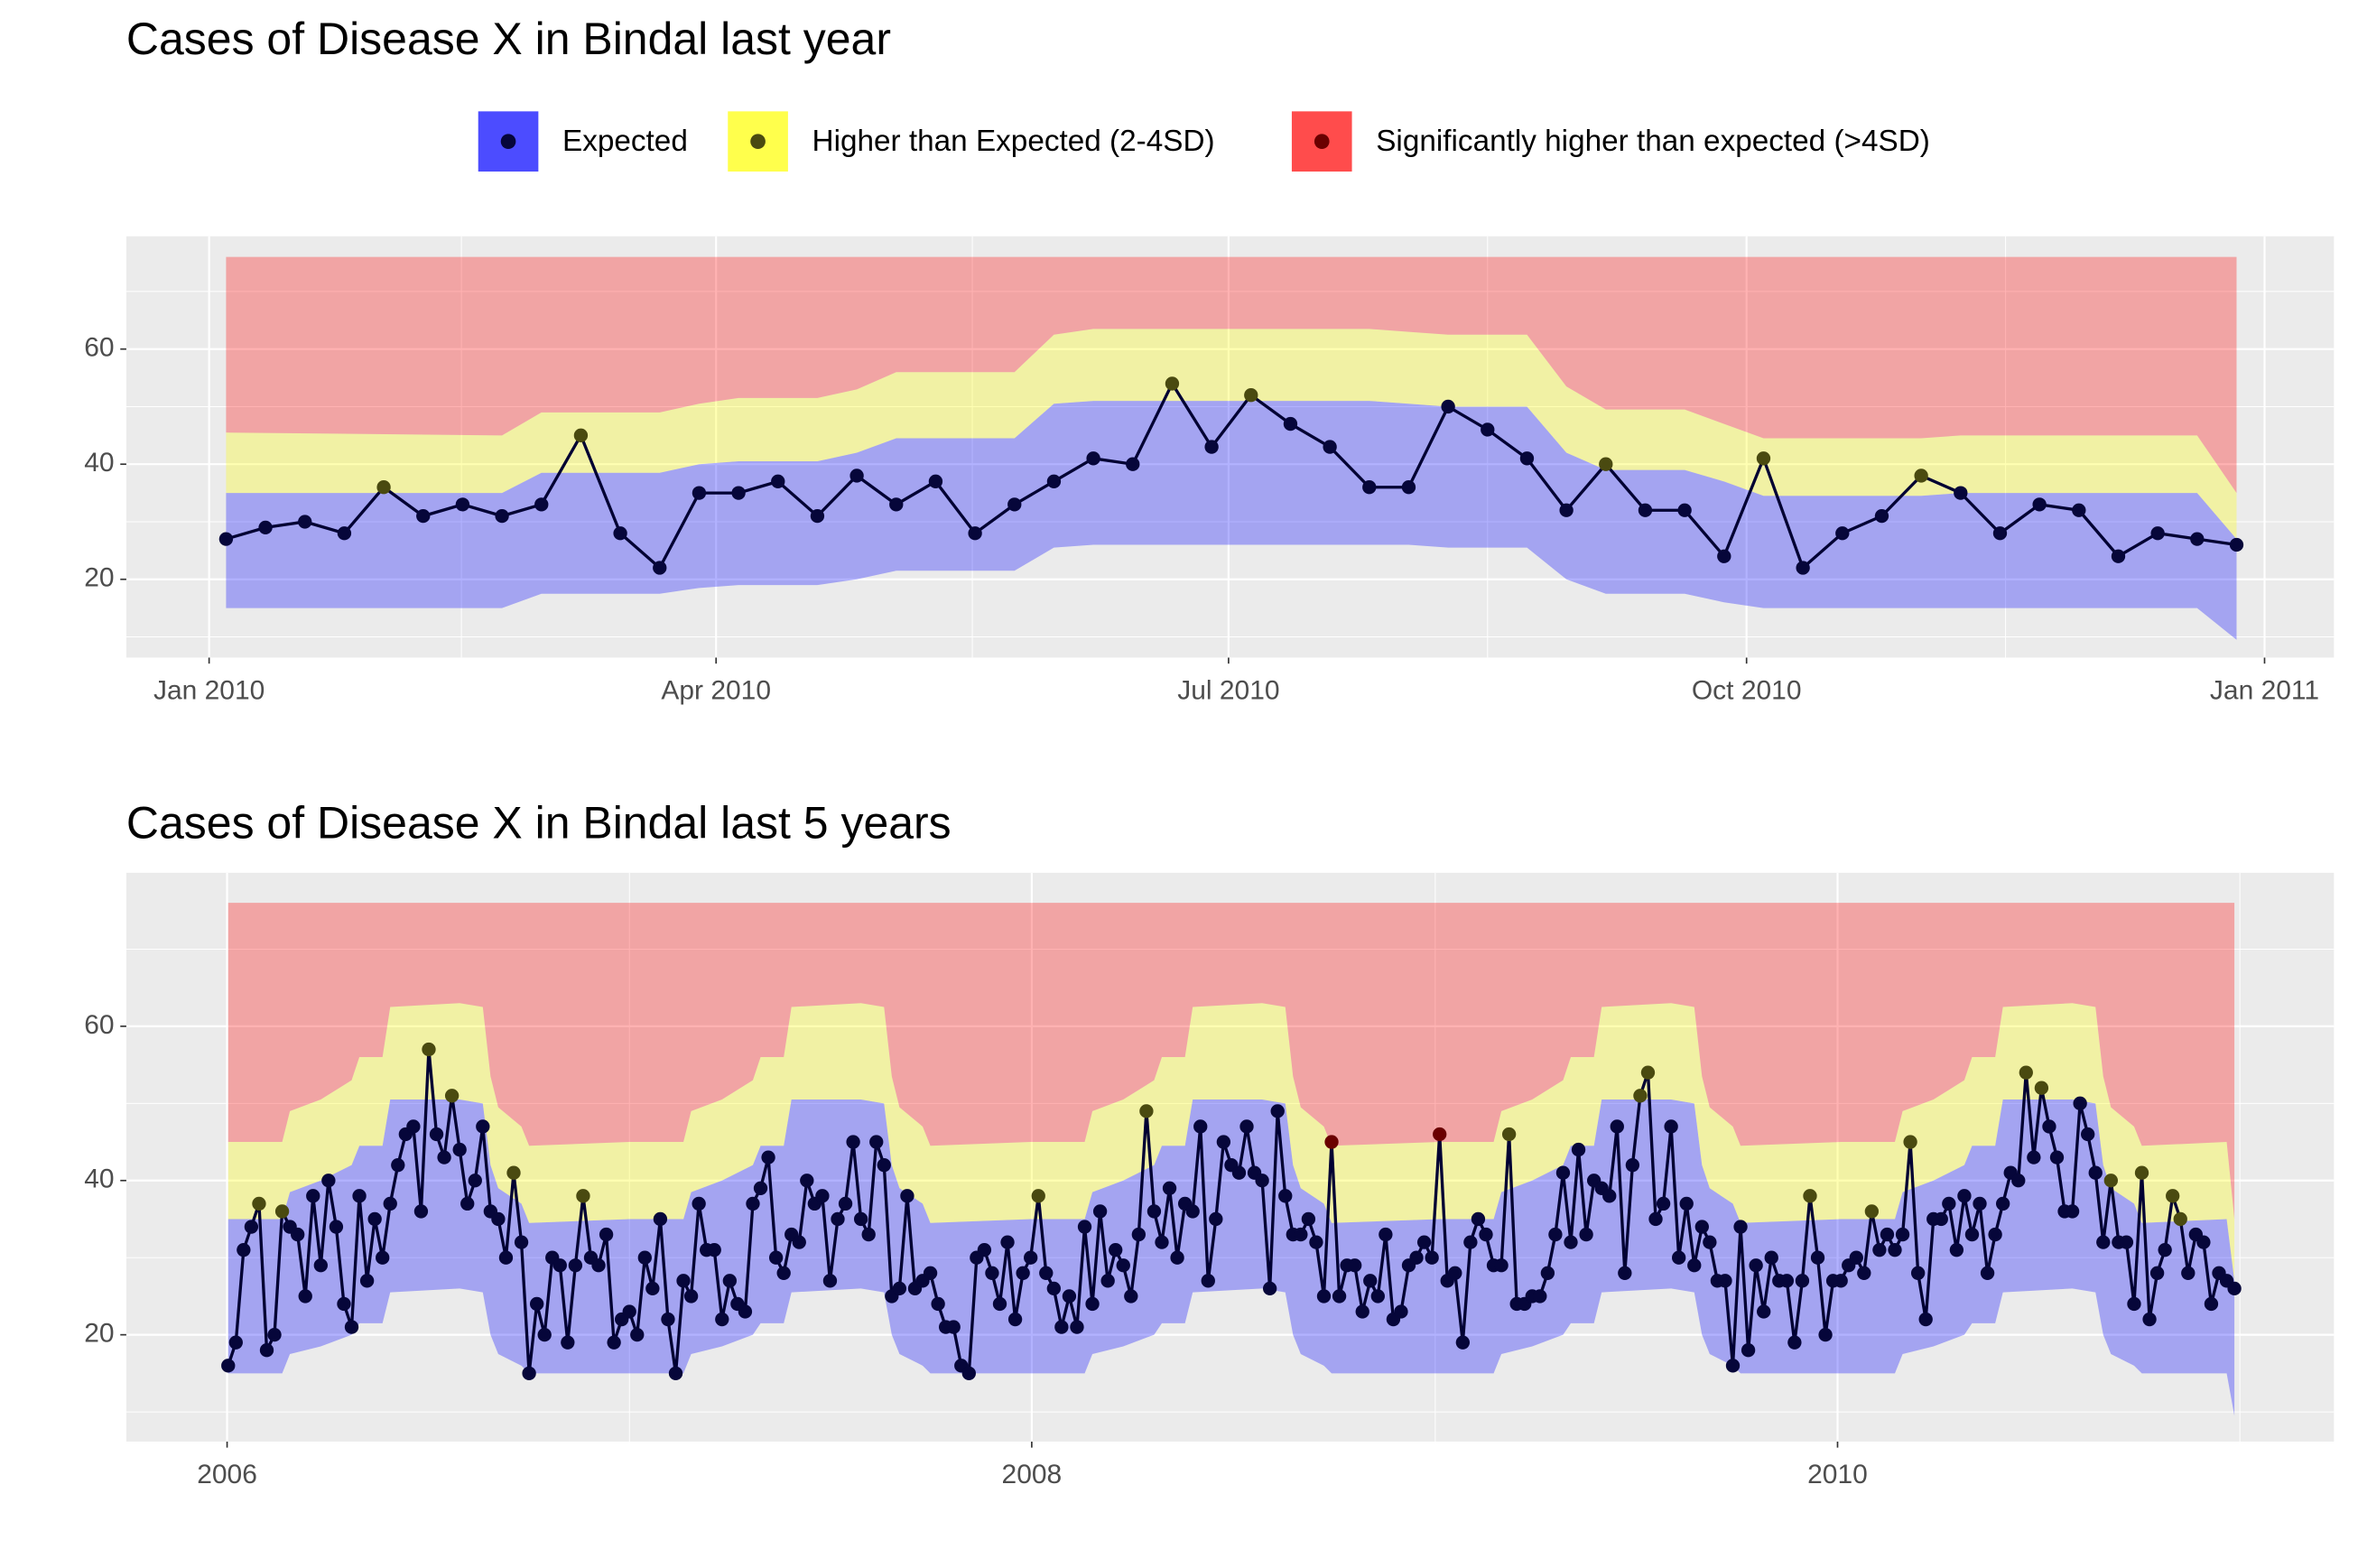 This screenshot has width=2358, height=1568. Describe the element at coordinates (1747, 691) in the screenshot. I see `x-tick-label: Oct 2010` at that location.